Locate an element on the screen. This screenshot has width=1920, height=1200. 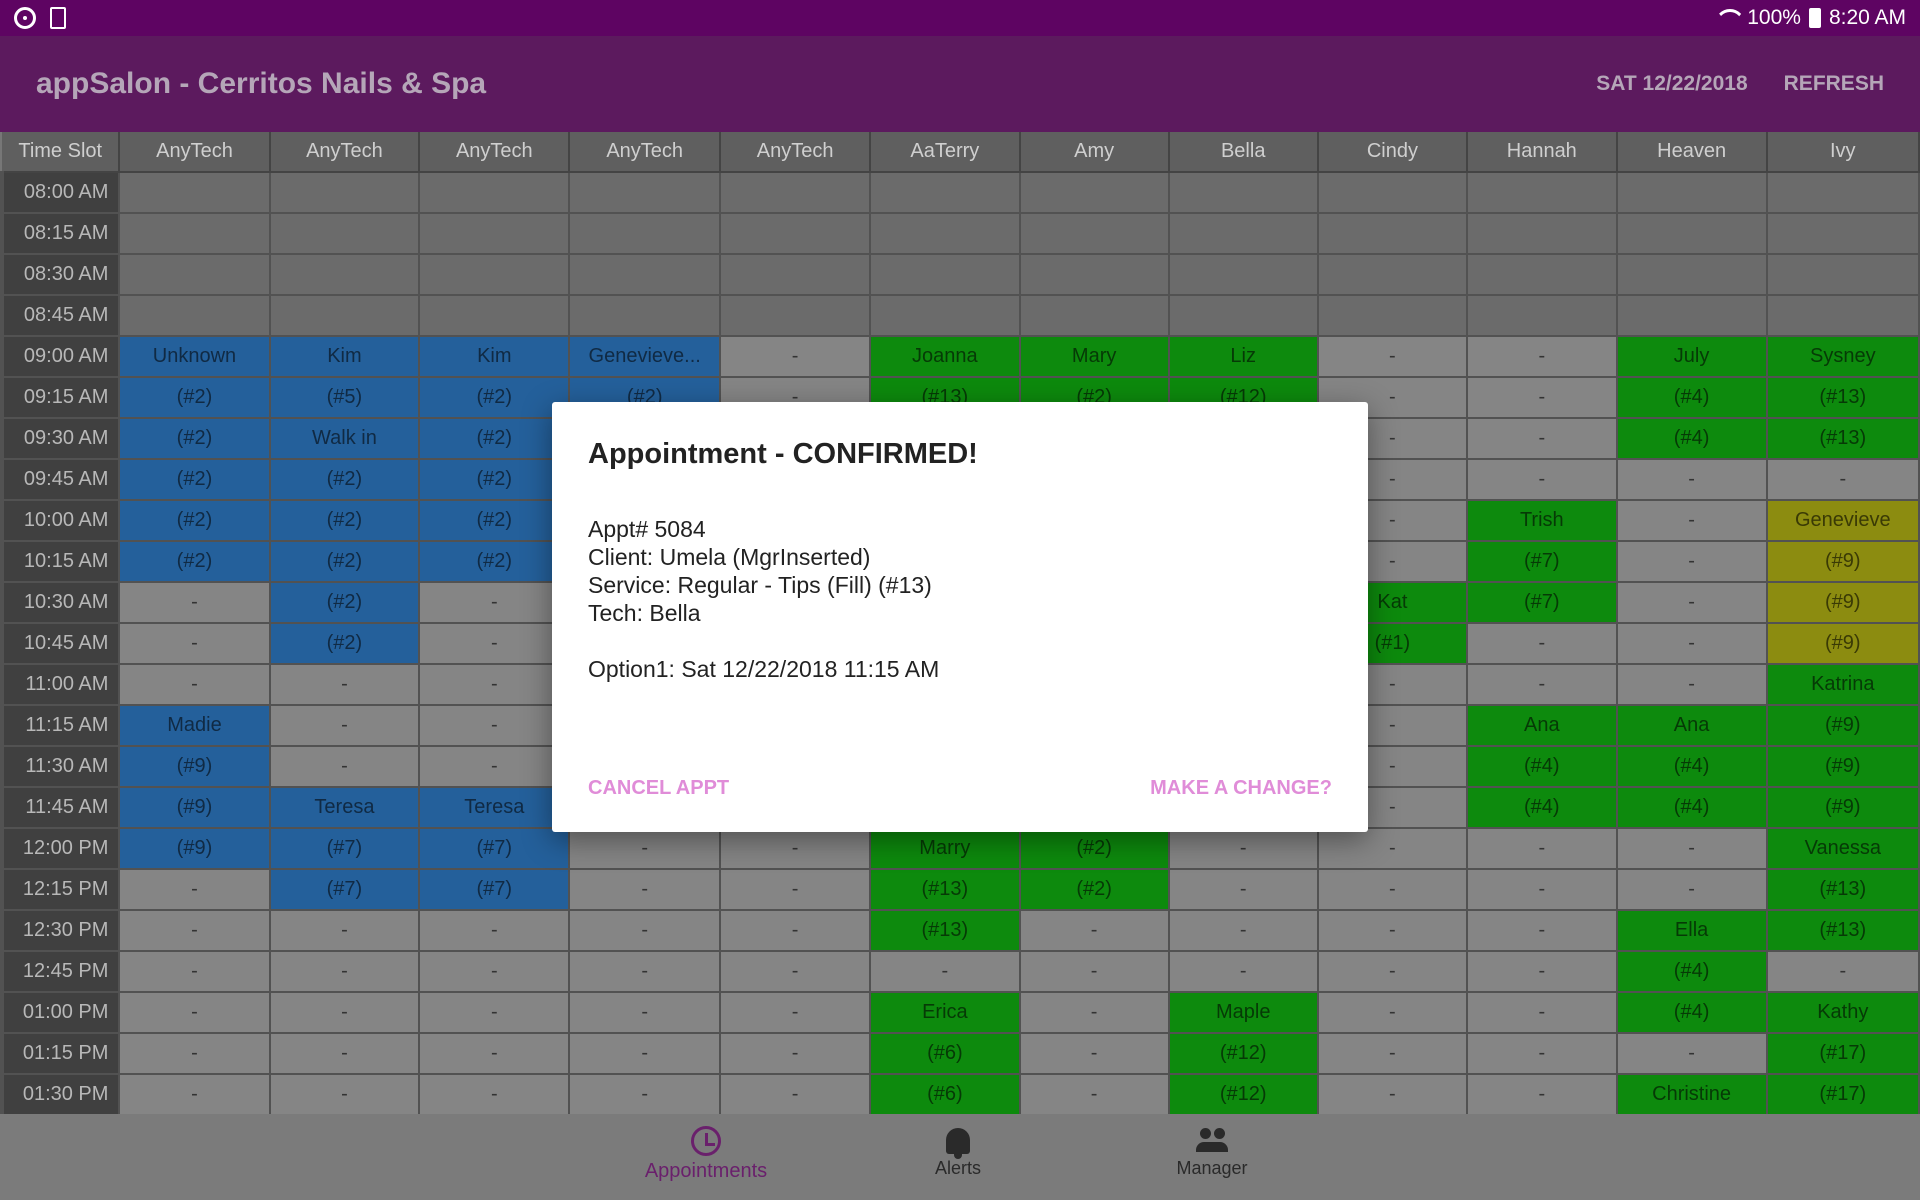
appointment-cell: Madie is located at coordinates (195, 726).